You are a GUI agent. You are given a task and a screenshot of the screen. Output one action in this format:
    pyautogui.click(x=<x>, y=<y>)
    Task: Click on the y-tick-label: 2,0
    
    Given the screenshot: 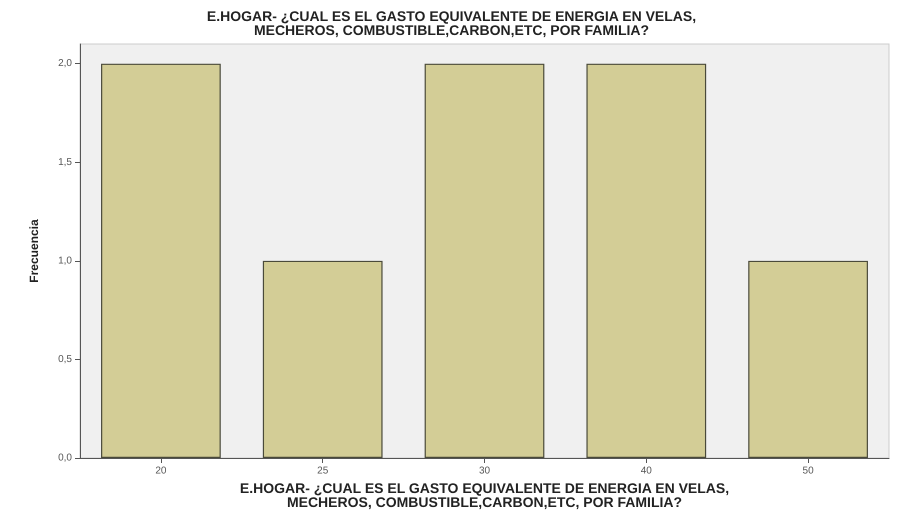 What is the action you would take?
    pyautogui.click(x=65, y=64)
    